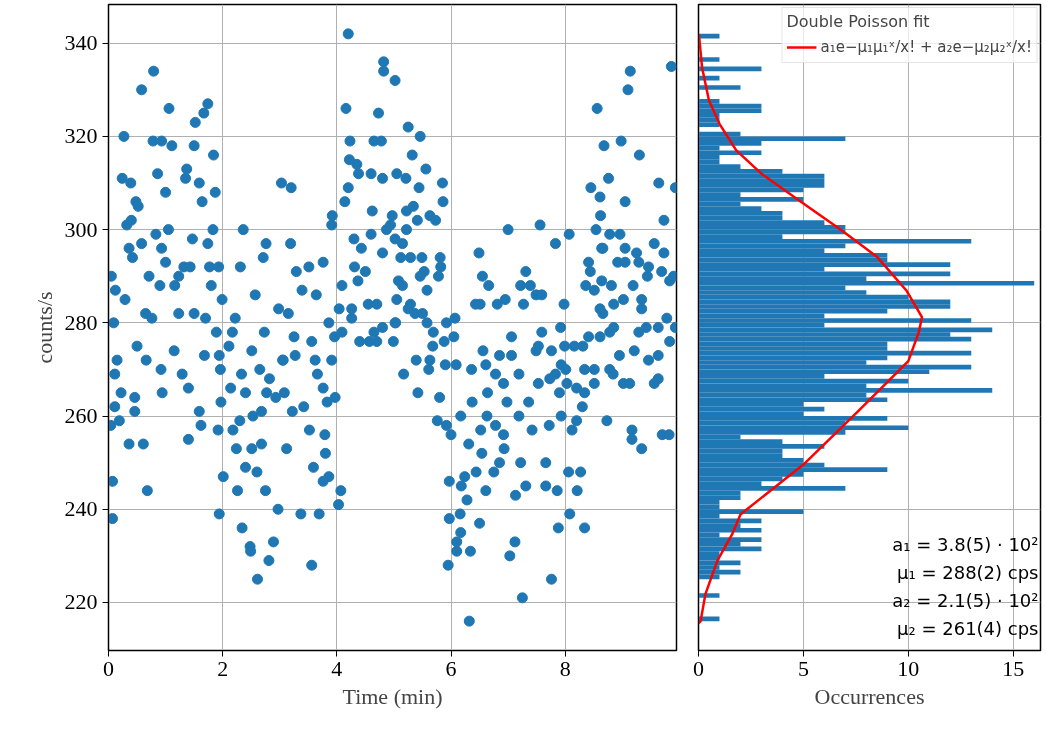  Describe the element at coordinates (1013, 668) in the screenshot. I see `x-tick-label: 15` at that location.